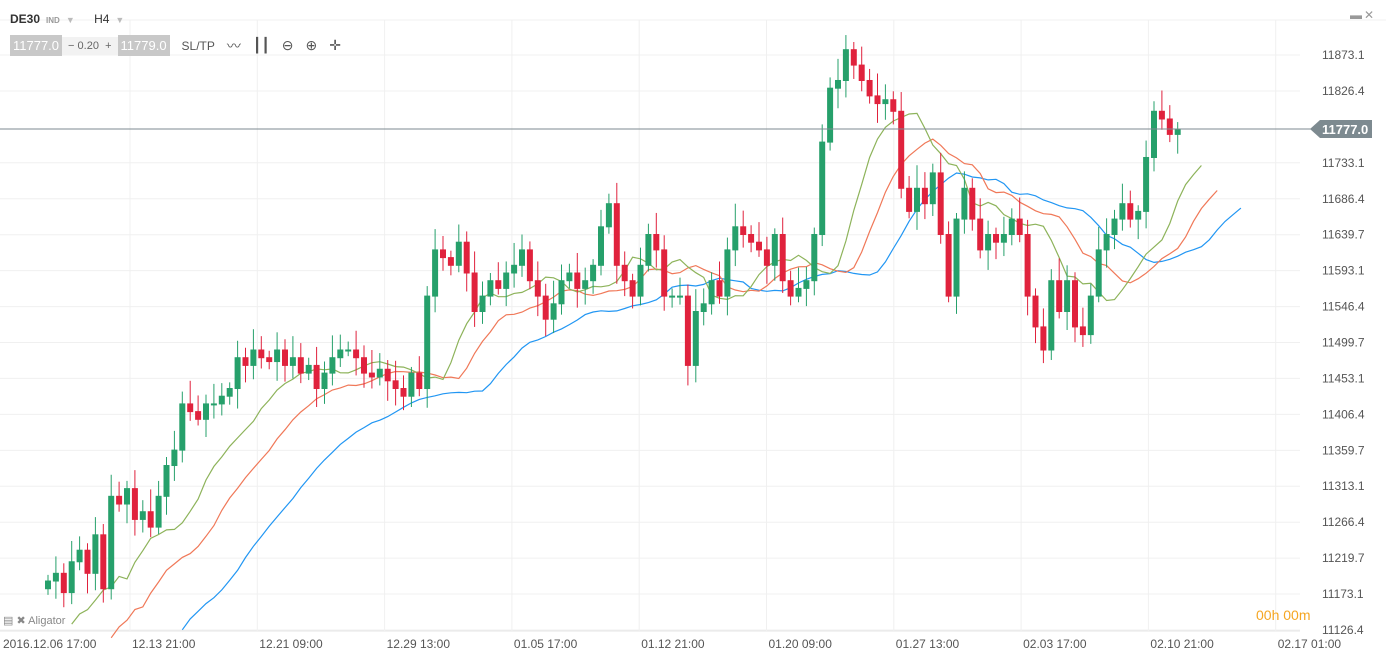 The image size is (1386, 661). What do you see at coordinates (1343, 378) in the screenshot?
I see `y-tick-label: 11453.1` at bounding box center [1343, 378].